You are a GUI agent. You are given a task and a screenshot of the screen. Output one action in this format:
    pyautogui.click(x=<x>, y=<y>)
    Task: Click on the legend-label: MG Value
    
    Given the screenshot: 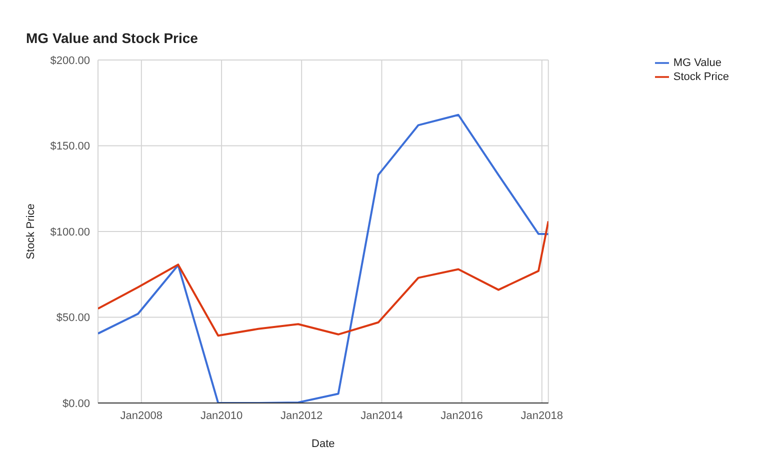 What is the action you would take?
    pyautogui.click(x=697, y=62)
    